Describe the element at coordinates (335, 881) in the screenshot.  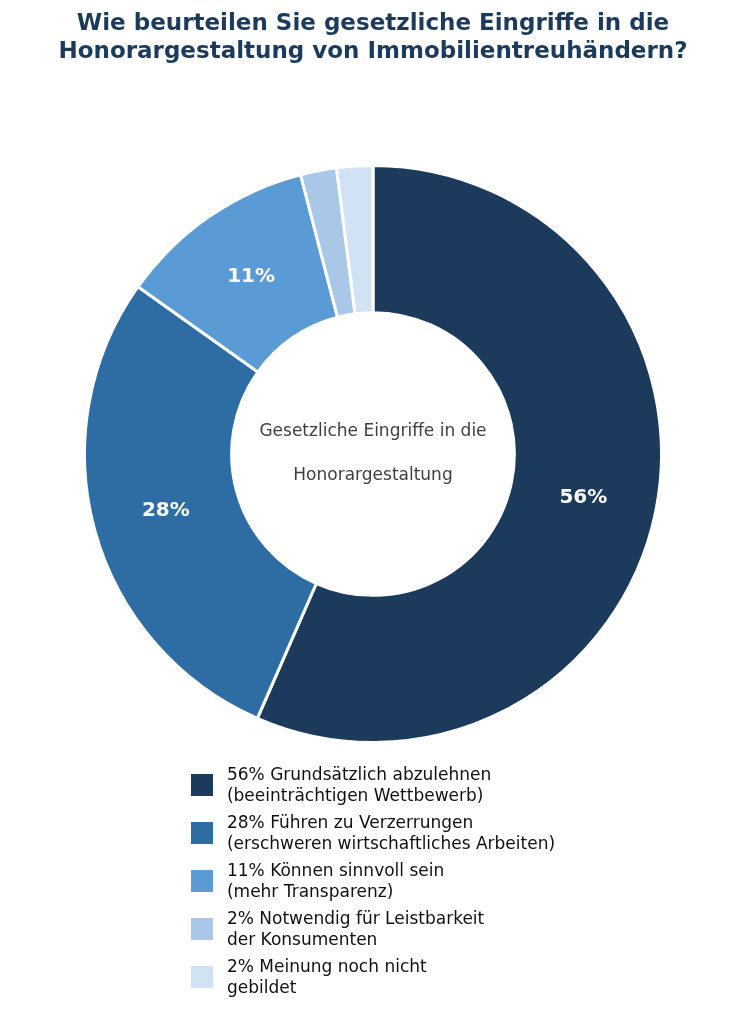
I see `legend-label: 11% Können sinnvoll sein (mehr Transparenz)` at that location.